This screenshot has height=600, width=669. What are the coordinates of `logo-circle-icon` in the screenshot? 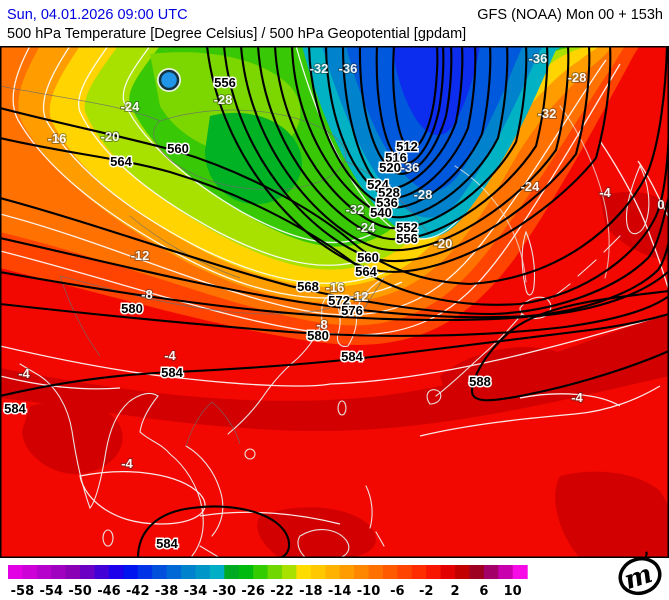 It's located at (640, 576).